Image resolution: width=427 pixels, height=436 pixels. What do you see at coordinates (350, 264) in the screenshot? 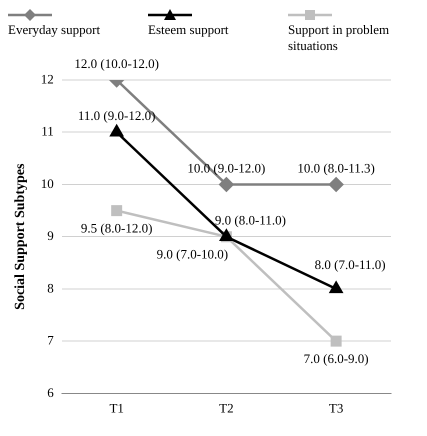
I see `data-label: 8.0 (7.0-11.0)` at bounding box center [350, 264].